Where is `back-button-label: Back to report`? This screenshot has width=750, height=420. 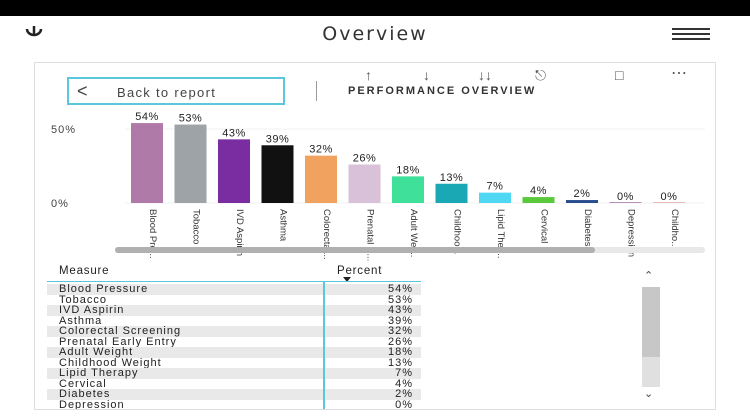 back-button-label: Back to report is located at coordinates (167, 92).